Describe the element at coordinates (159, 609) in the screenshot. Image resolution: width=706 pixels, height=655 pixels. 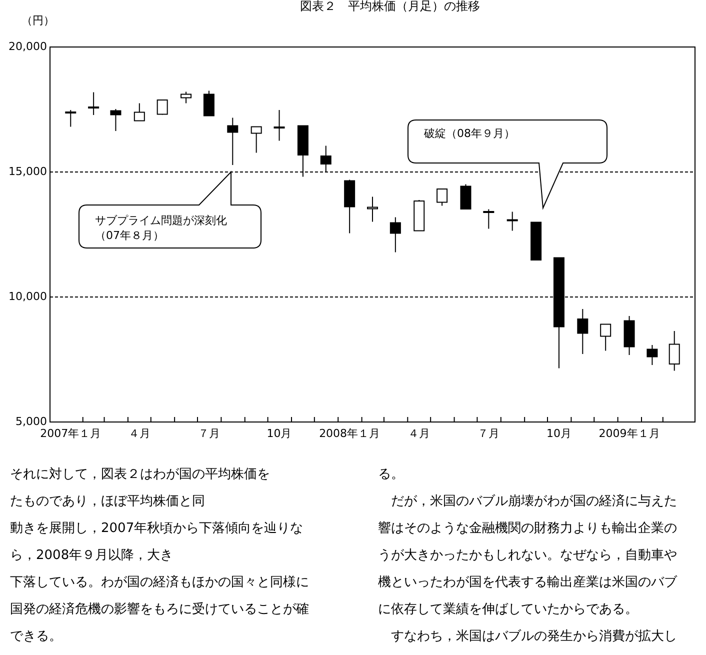
I see `text: 国発の経済危機の影響をもろに受けていることが確` at that location.